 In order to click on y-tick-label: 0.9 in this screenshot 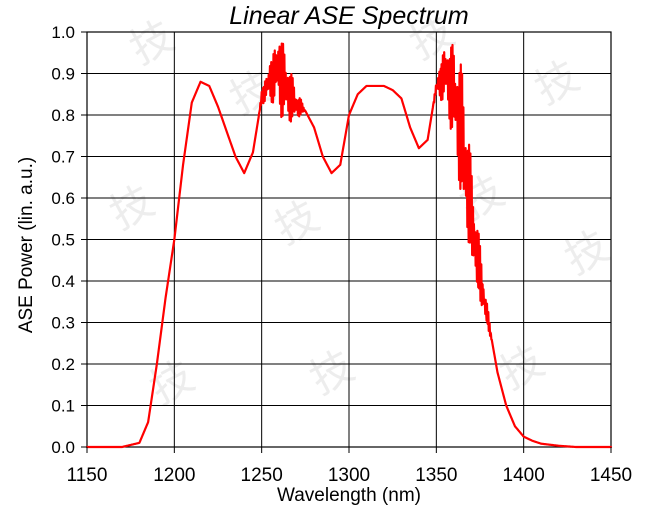, I will do `click(63, 74)`.